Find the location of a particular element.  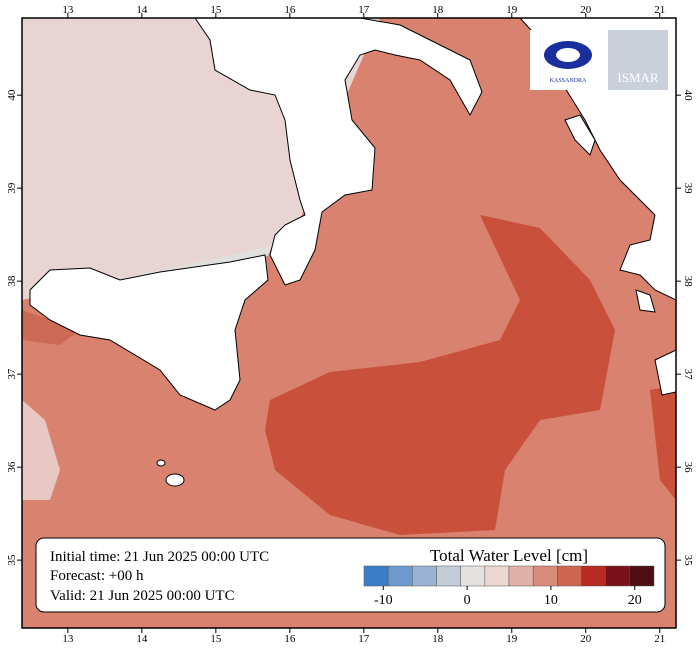

info-valid: Valid: 21 Jun 2025 00:00 UTC is located at coordinates (142, 596).